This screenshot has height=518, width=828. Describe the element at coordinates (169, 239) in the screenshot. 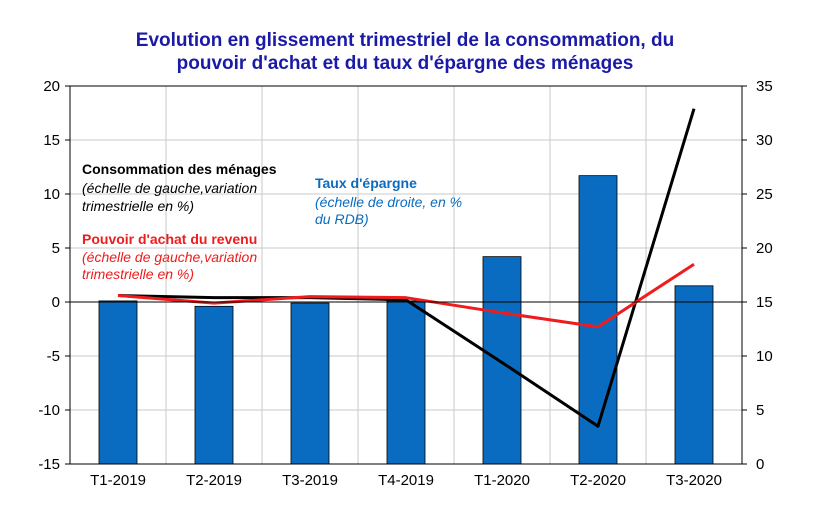

I see `annotation-purchasing-title: Pouvoir d'achat du revenu` at that location.